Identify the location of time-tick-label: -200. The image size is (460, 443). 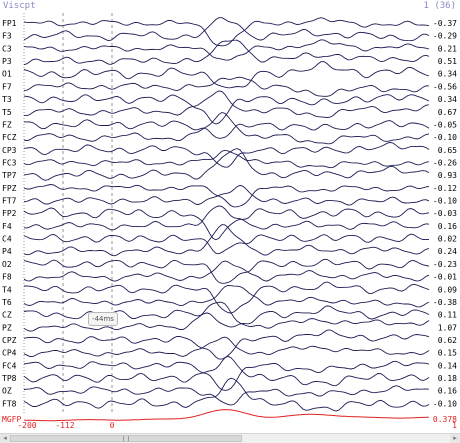
(26, 425).